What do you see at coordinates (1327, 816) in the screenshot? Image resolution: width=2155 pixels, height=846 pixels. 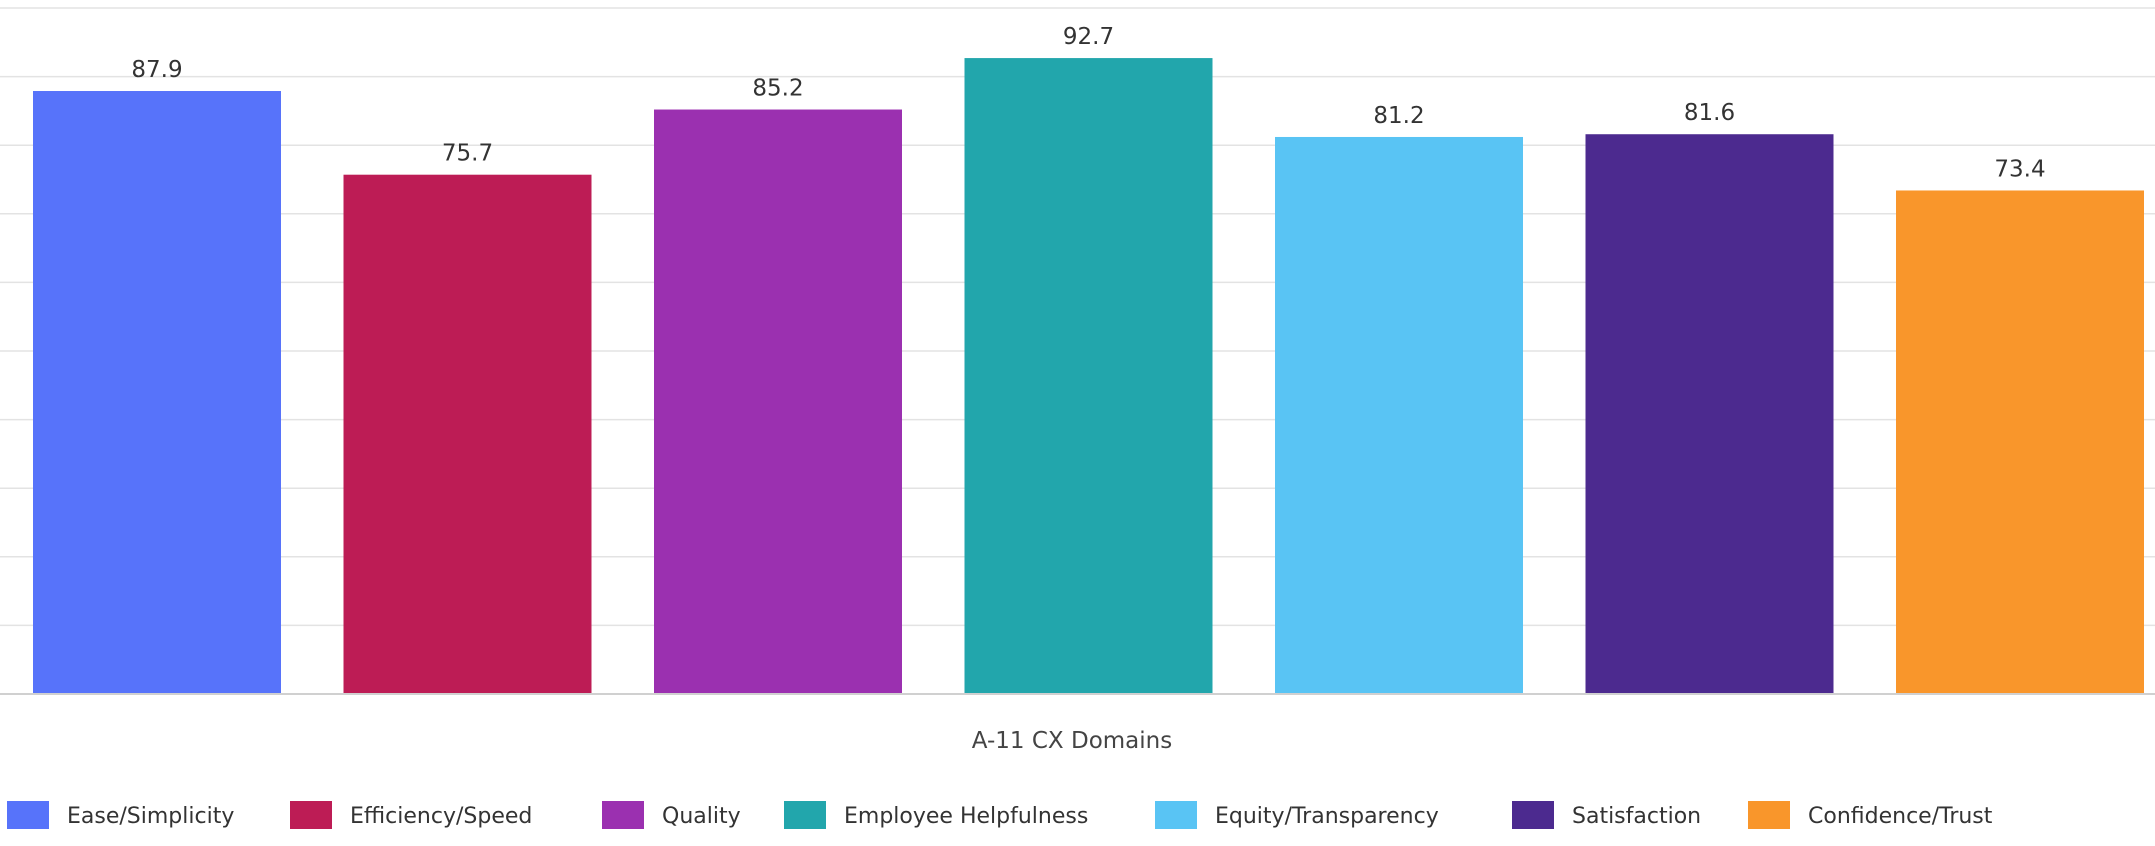 I see `legend-label: Equity/Transparency` at bounding box center [1327, 816].